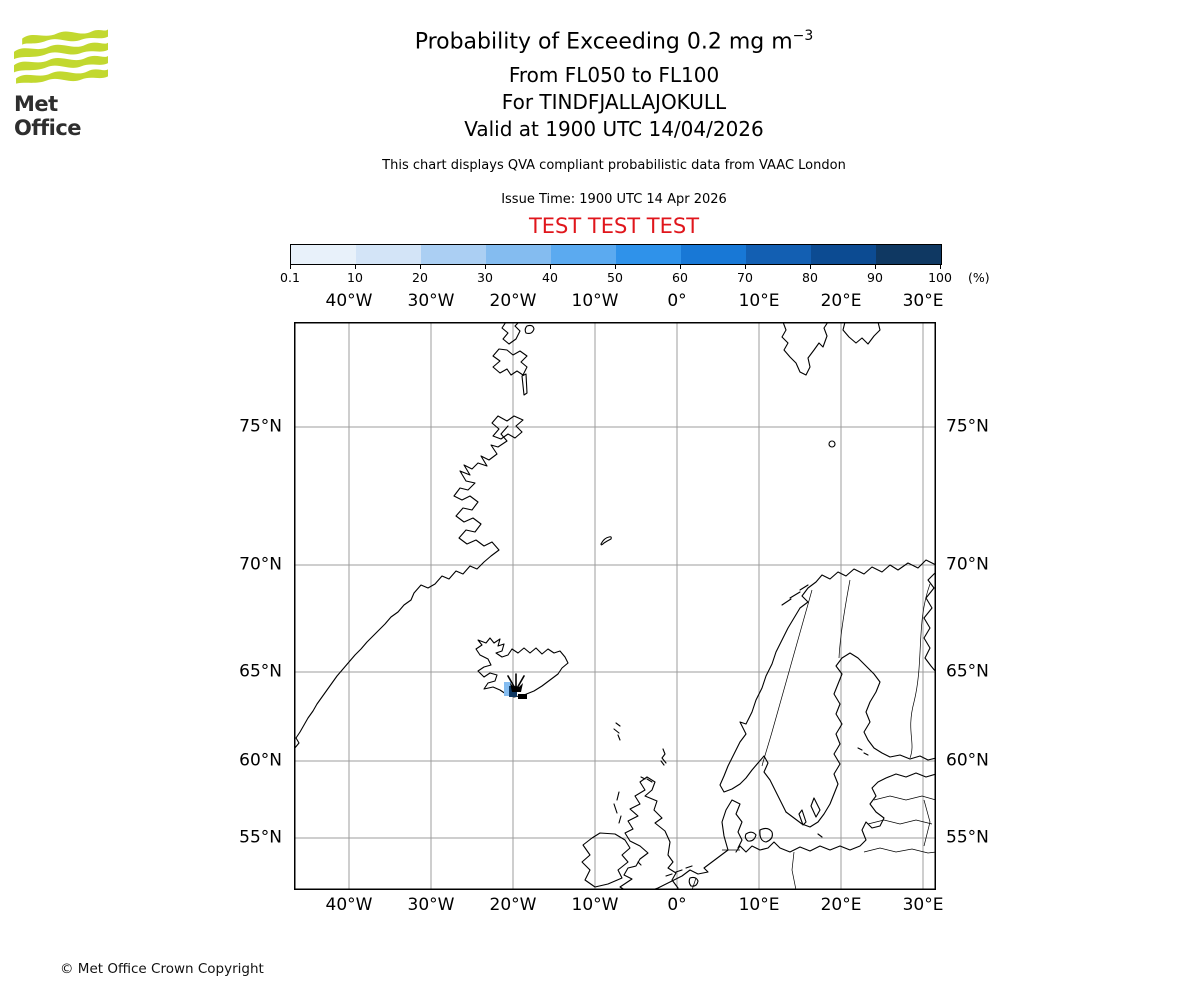 The image size is (1200, 1000). What do you see at coordinates (973, 606) in the screenshot?
I see `lat-labels-right: 75°N 70°N 65°N 60°N 55°N` at bounding box center [973, 606].